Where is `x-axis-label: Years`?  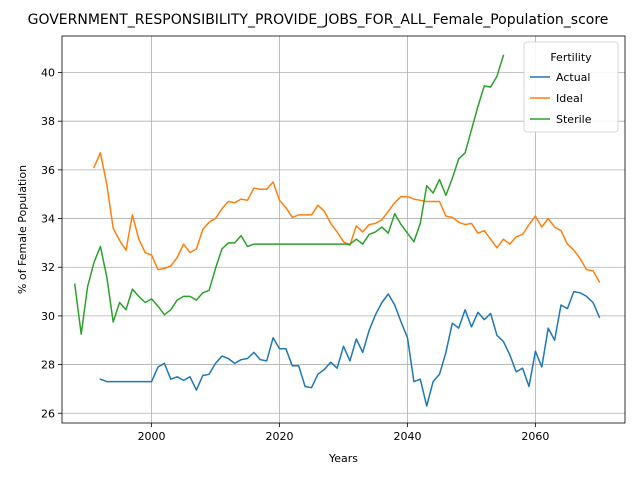
x-axis-label: Years is located at coordinates (343, 458).